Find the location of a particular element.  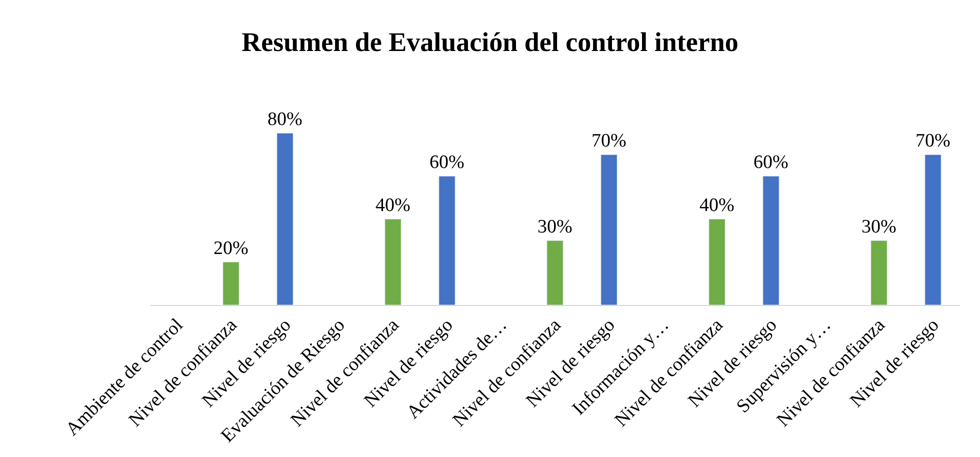

chart-title: Resumen de Evaluación del control interno is located at coordinates (490, 41).